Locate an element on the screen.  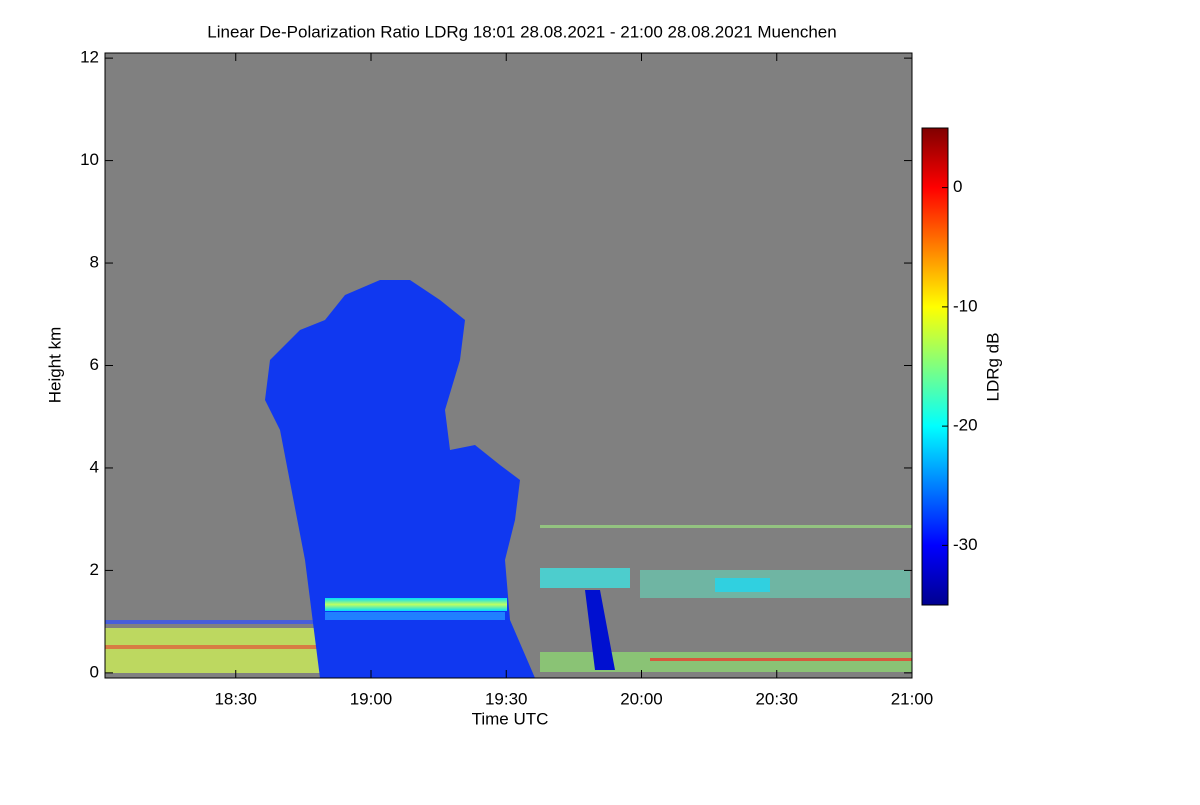
y-axis-label: Height km is located at coordinates (54, 365).